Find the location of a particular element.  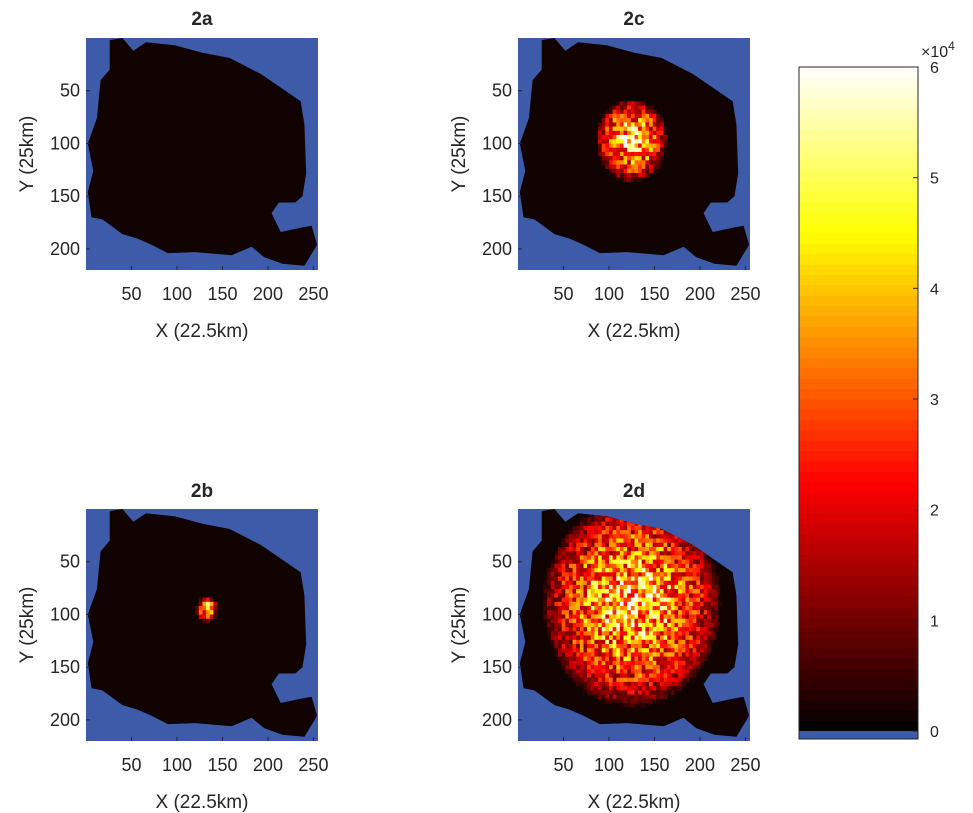

x-axis-label: X (22.5km) is located at coordinates (202, 331).